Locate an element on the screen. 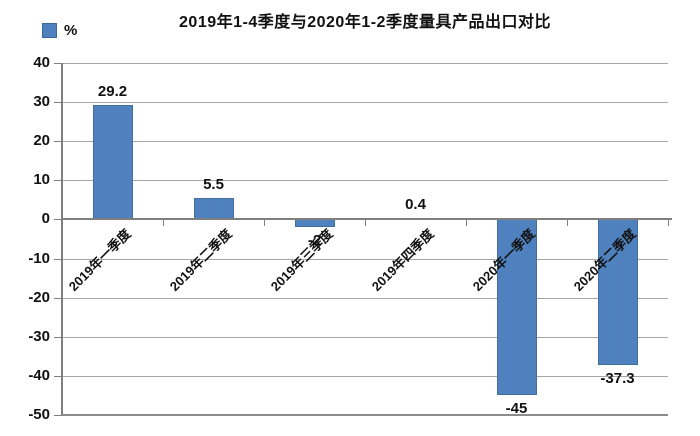  bar-value-label: 5.5 is located at coordinates (213, 184).